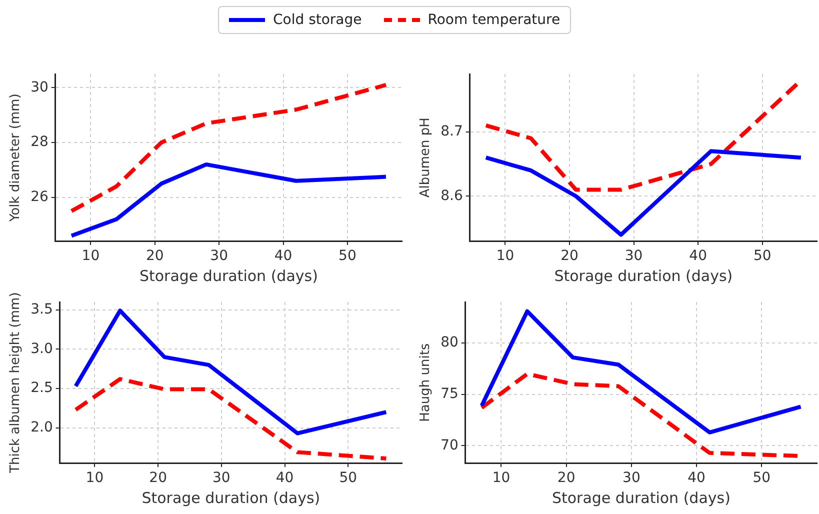  What do you see at coordinates (41, 310) in the screenshot?
I see `y-tick-label: 3.5` at bounding box center [41, 310].